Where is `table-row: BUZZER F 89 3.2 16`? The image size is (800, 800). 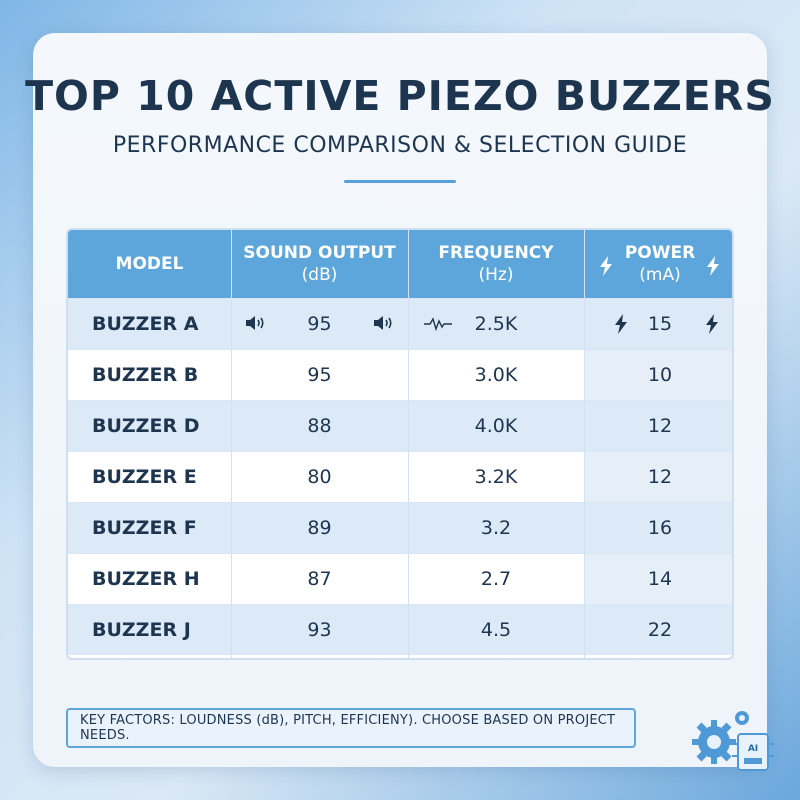 table-row: BUZZER F 89 3.2 16 is located at coordinates (400, 527).